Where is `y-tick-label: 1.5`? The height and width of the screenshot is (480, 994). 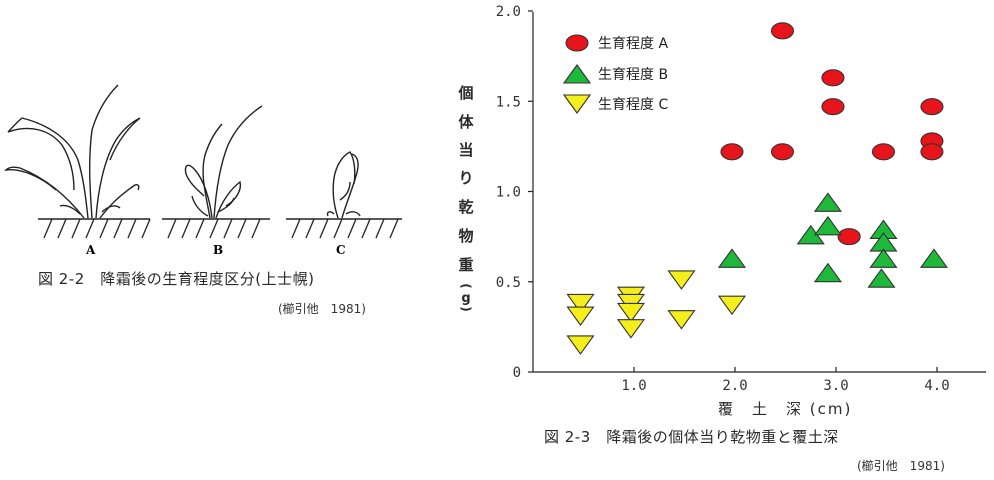
y-tick-label: 1.5 is located at coordinates (508, 102).